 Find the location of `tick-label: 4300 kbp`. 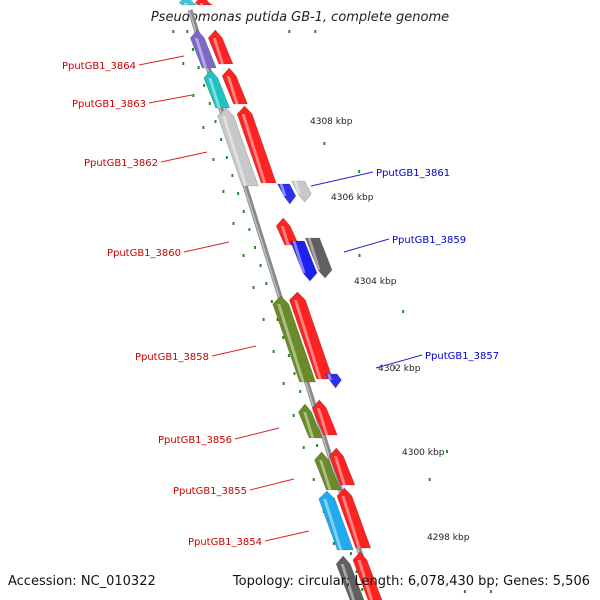

tick-label: 4300 kbp is located at coordinates (423, 453).